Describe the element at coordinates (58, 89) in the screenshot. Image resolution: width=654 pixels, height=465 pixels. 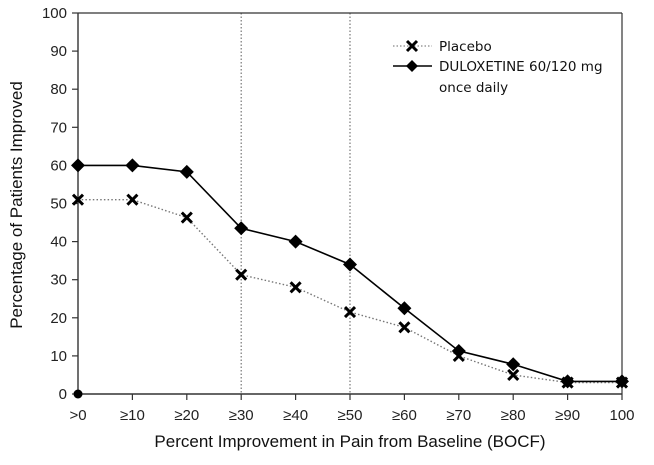
I see `y-tick-label: 80` at that location.